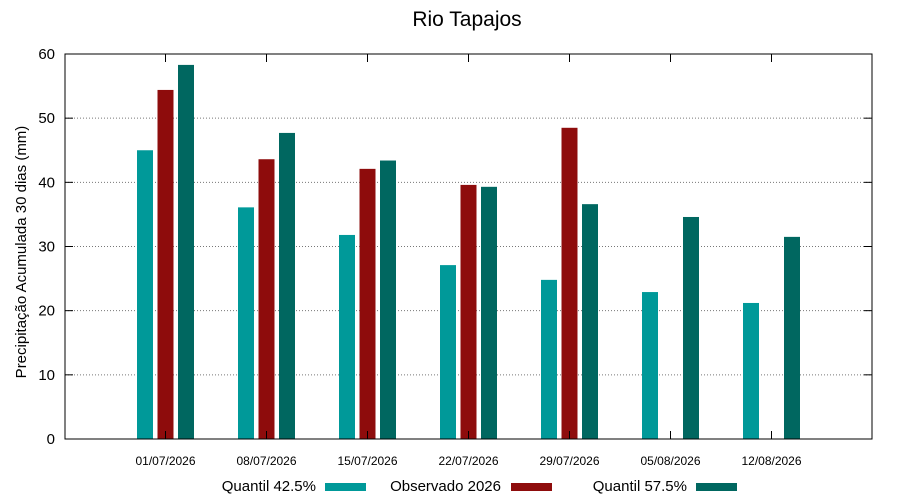 The height and width of the screenshot is (500, 900). I want to click on x-tick-label: 05/08/2026, so click(670, 461).